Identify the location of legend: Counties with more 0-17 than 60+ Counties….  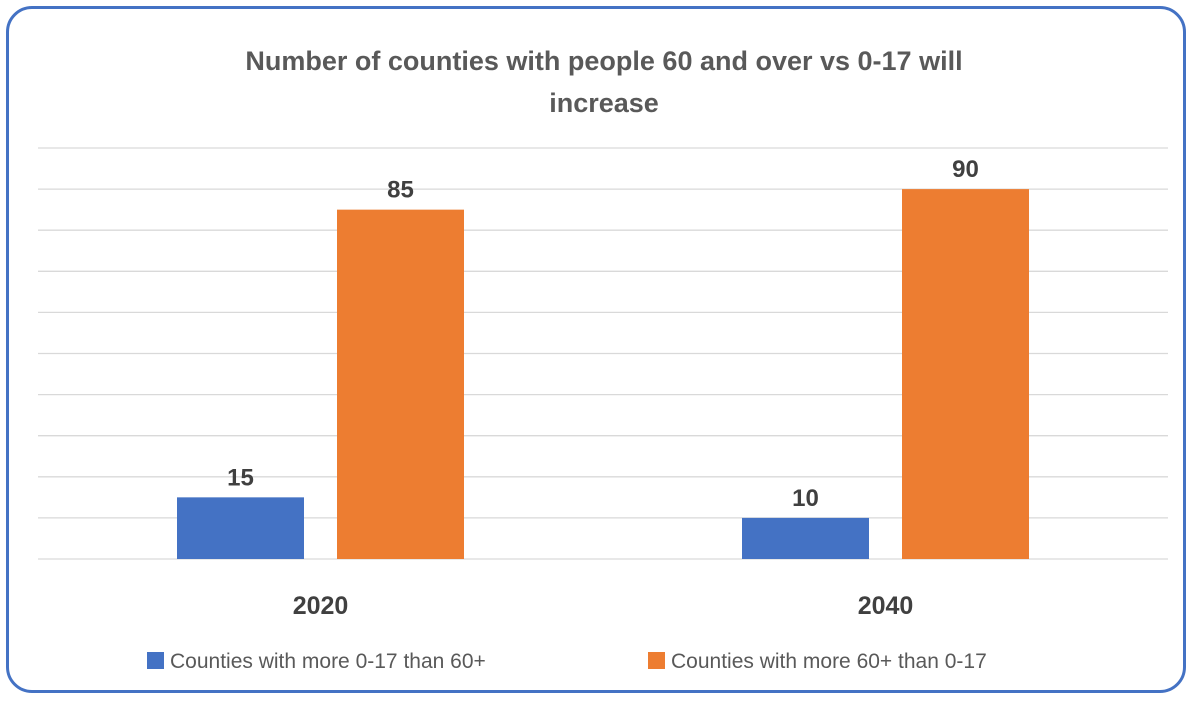
(567, 661).